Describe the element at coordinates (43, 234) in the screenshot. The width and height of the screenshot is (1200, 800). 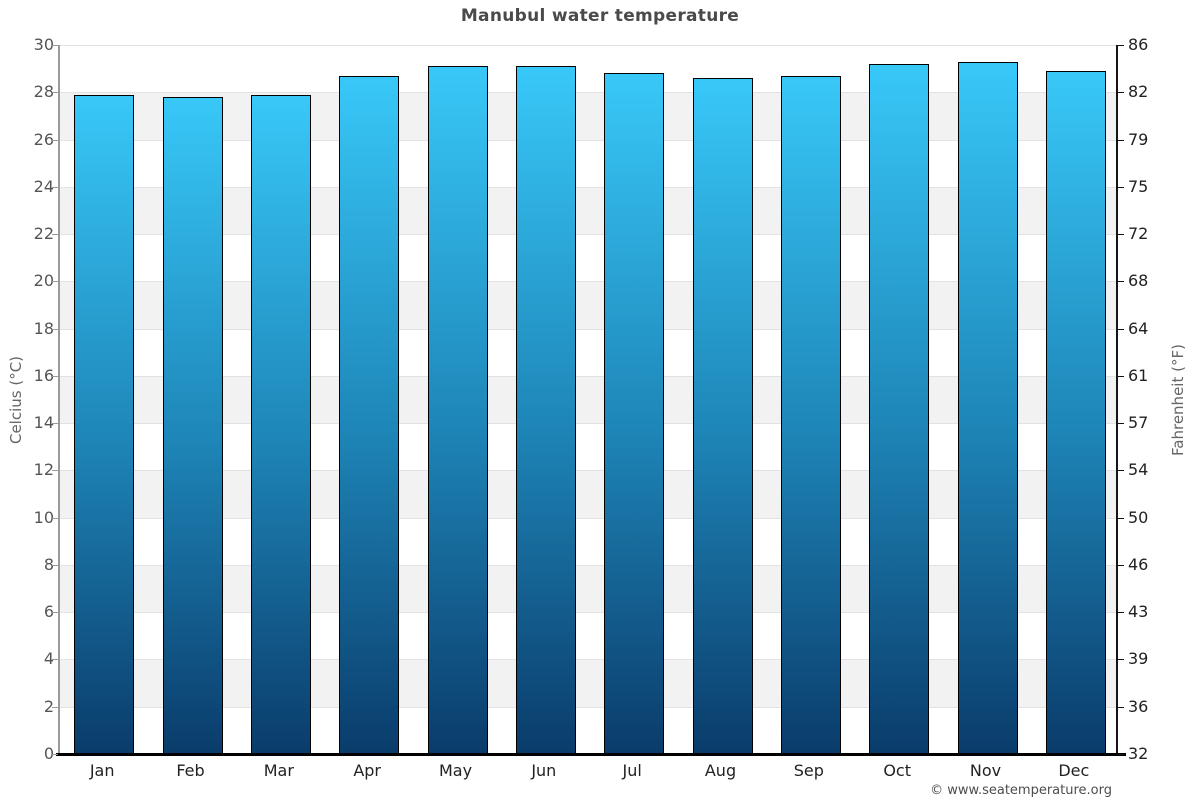
I see `celsius-tick-label: 22` at that location.